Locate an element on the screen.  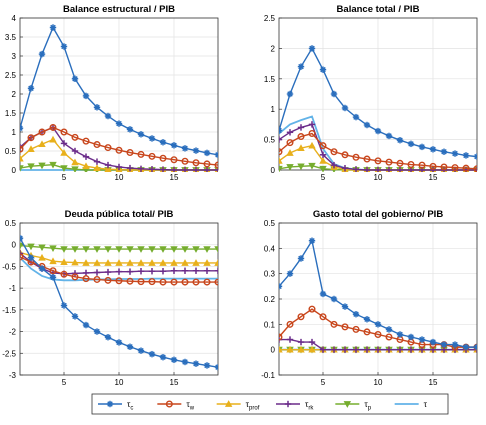
y-tick-label: -0.1 is located at coordinates (268, 375).